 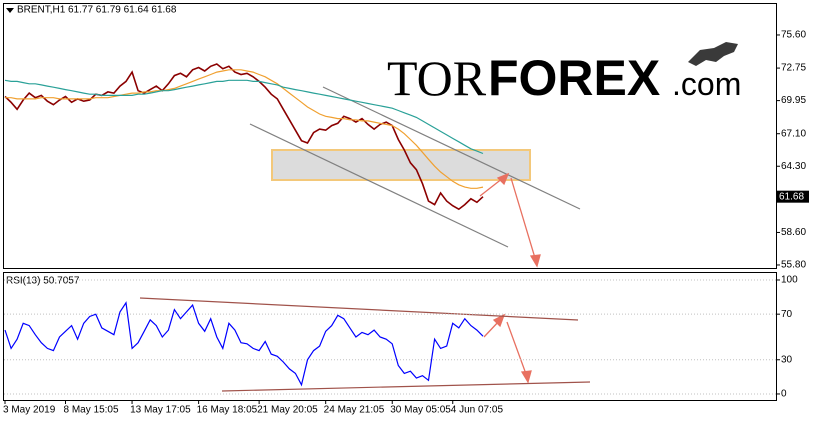 I want to click on rsi-title: RSI(13) 50.7057, so click(x=43, y=281).